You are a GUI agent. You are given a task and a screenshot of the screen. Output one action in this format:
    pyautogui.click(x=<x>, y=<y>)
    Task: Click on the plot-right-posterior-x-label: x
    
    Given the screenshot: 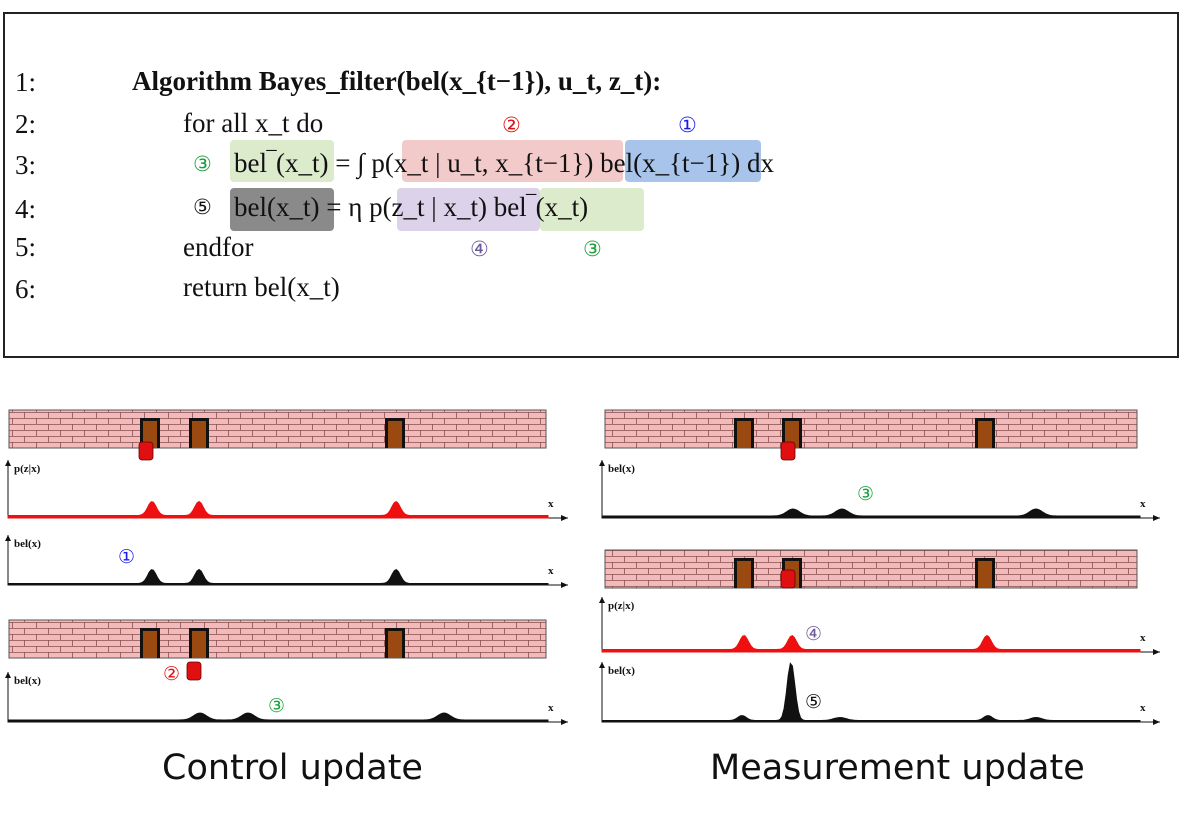 What is the action you would take?
    pyautogui.click(x=1143, y=708)
    